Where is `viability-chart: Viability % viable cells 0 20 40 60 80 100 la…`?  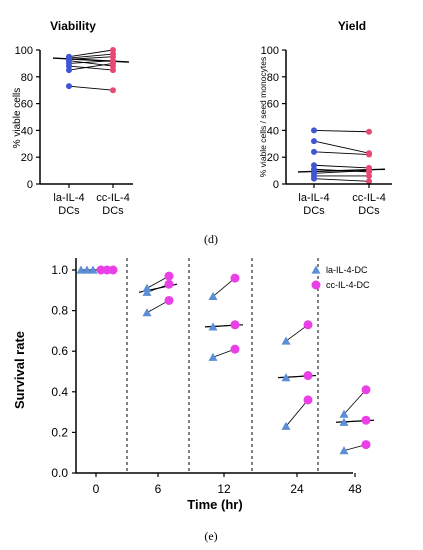 viability-chart: Viability % viable cells 0 20 40 60 80 100 la… is located at coordinates (72, 118).